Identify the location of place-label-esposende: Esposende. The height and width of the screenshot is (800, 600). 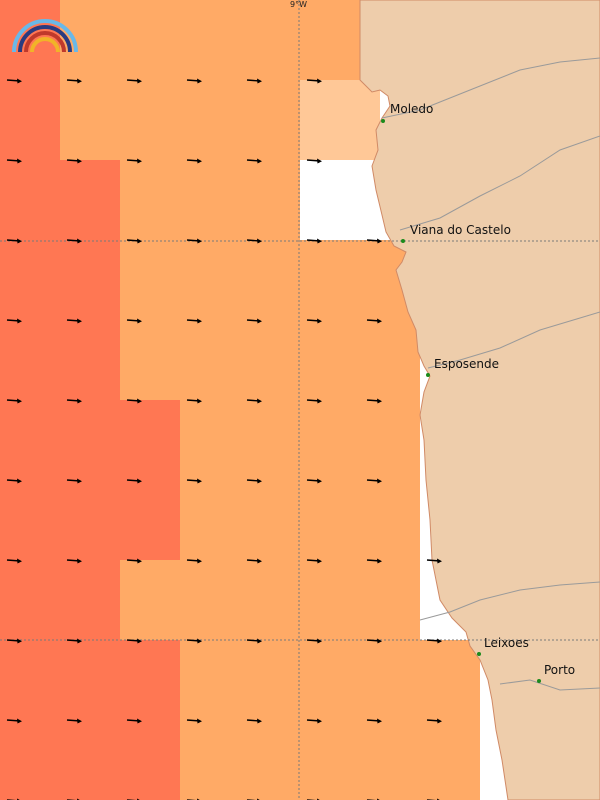
(467, 364).